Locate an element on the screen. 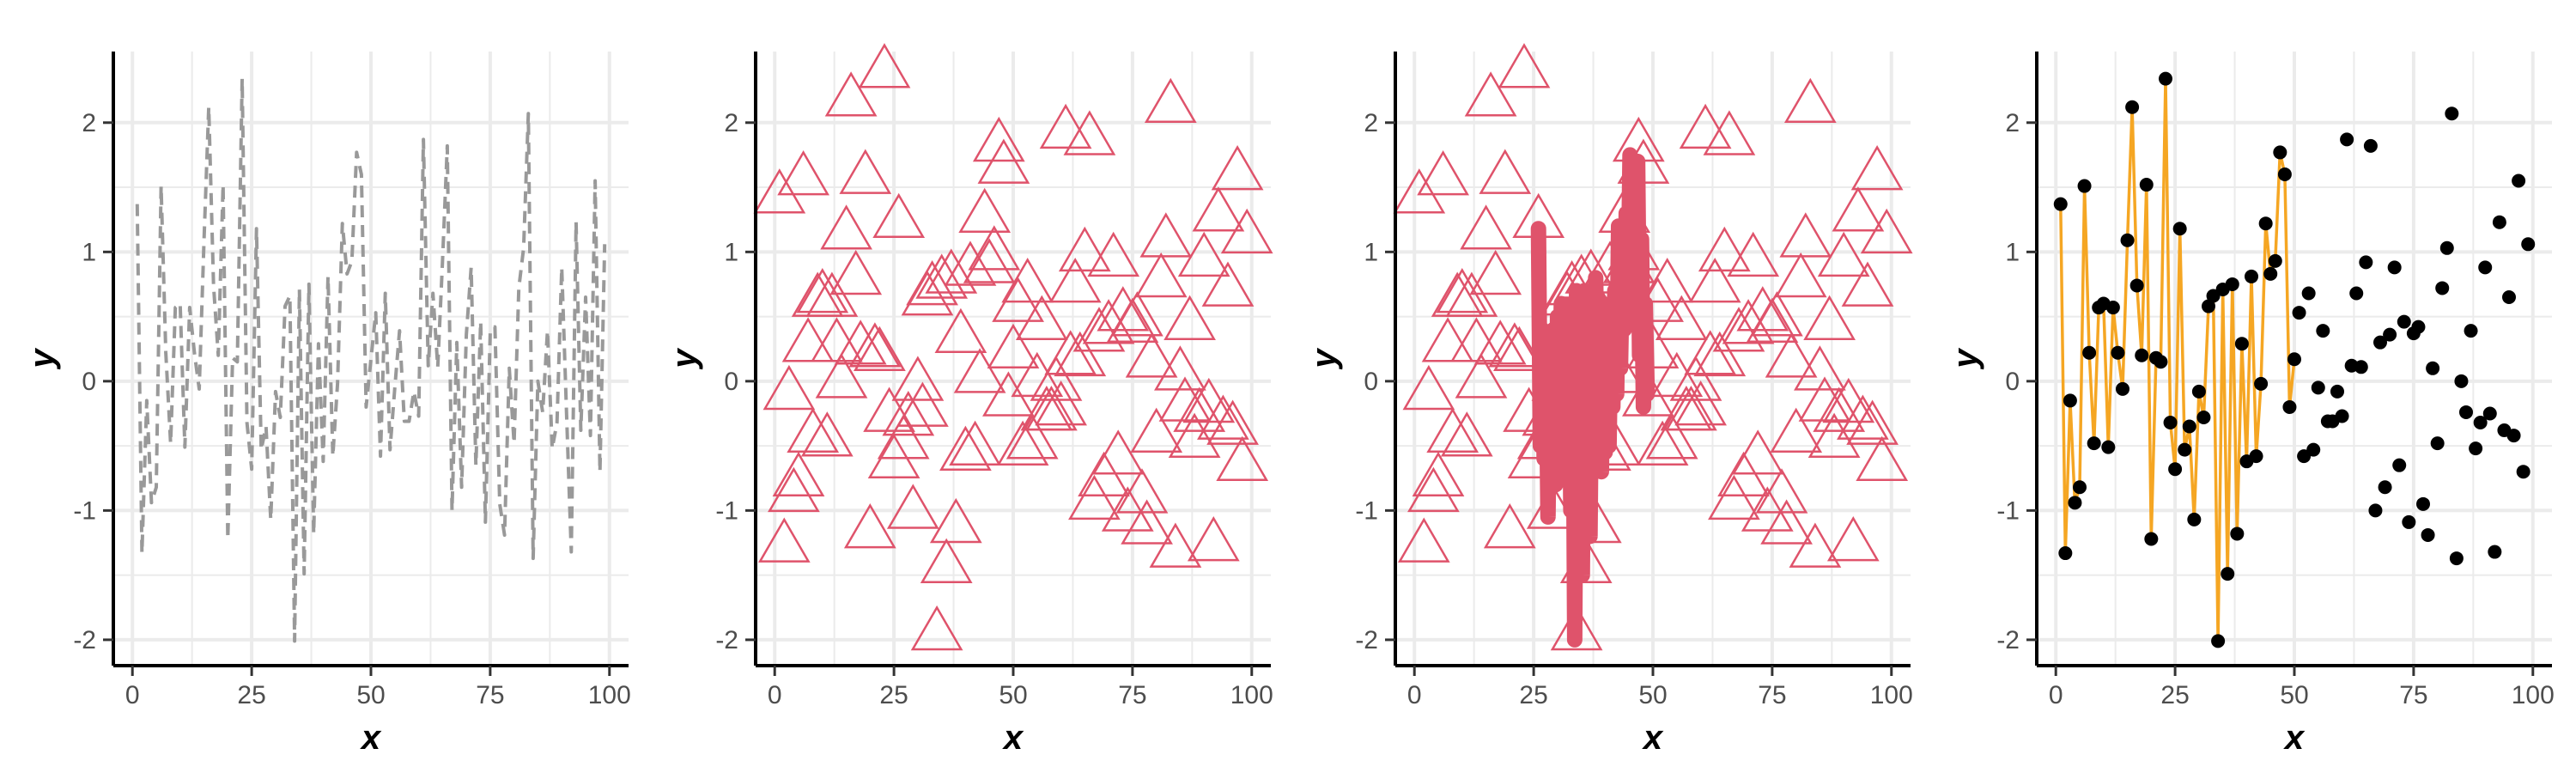  y-tick-label: 2 is located at coordinates (731, 123).